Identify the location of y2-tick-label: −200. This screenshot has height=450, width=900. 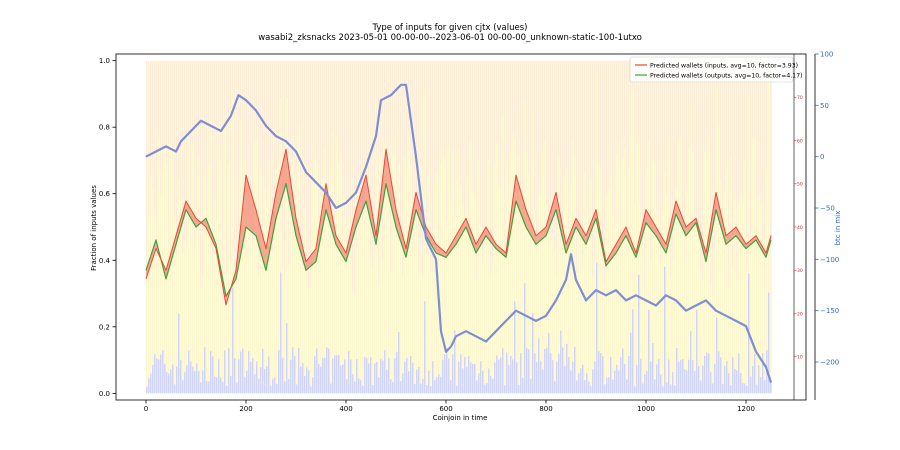
(829, 363).